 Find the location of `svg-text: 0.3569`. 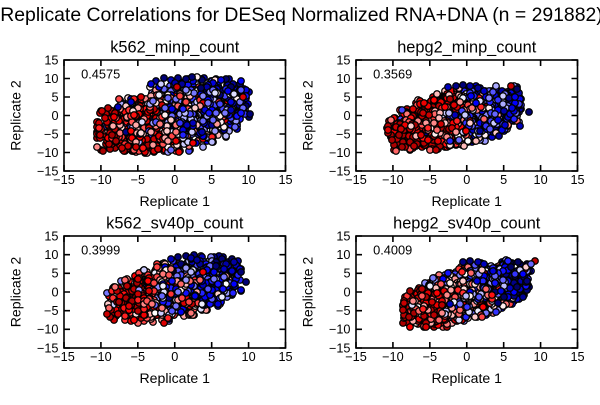

svg-text: 0.3569 is located at coordinates (392, 74).